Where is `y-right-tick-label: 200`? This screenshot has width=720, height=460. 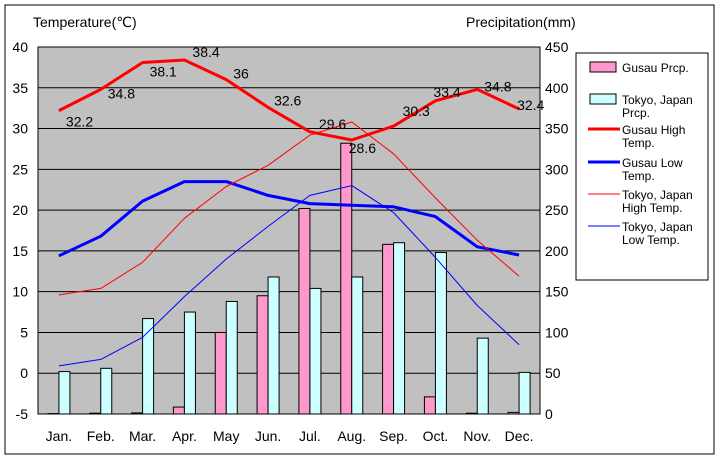 y-right-tick-label: 200 is located at coordinates (557, 251).